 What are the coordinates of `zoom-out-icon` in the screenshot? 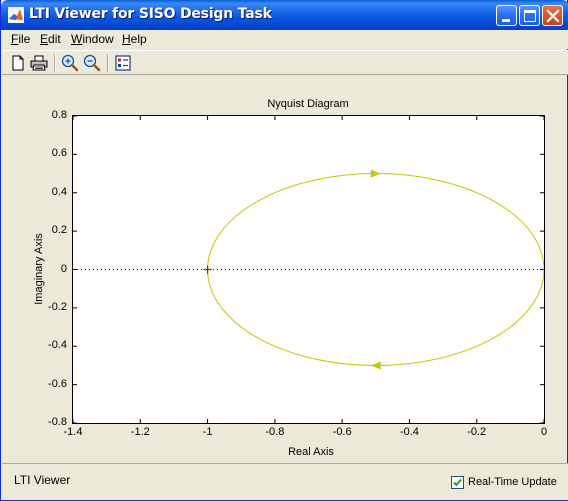 It's located at (92, 63).